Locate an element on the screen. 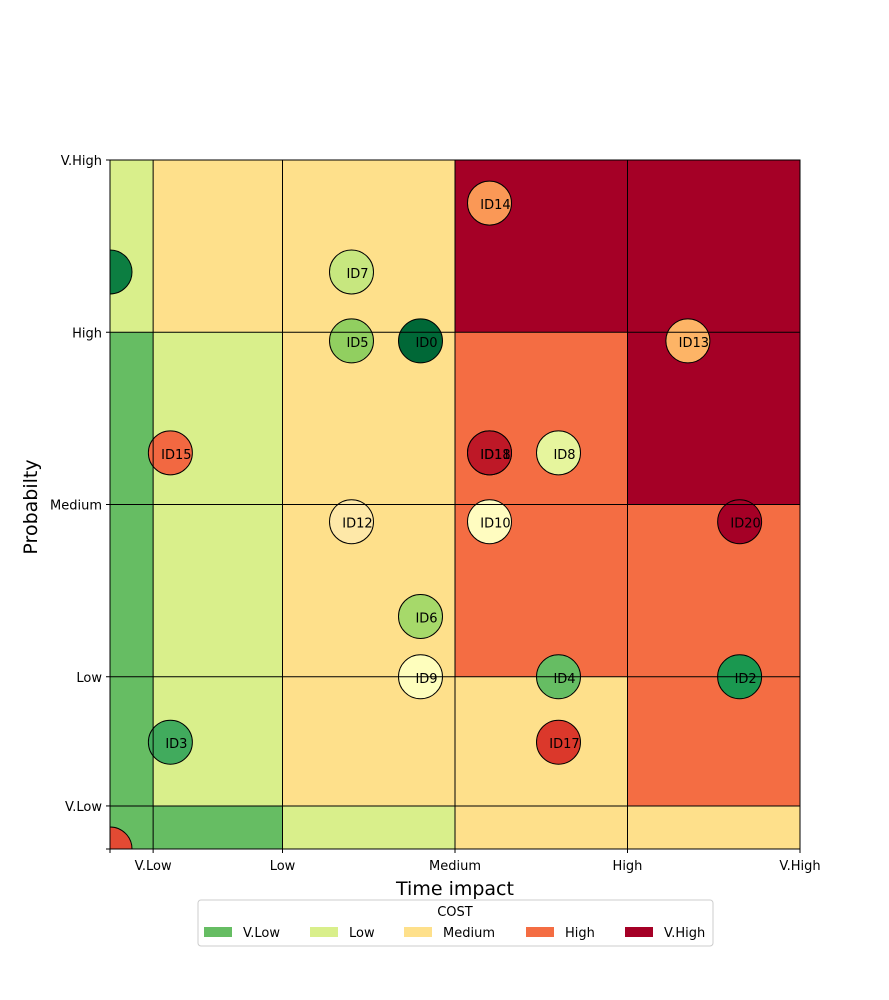  y-tick-label: Medium is located at coordinates (76, 506).